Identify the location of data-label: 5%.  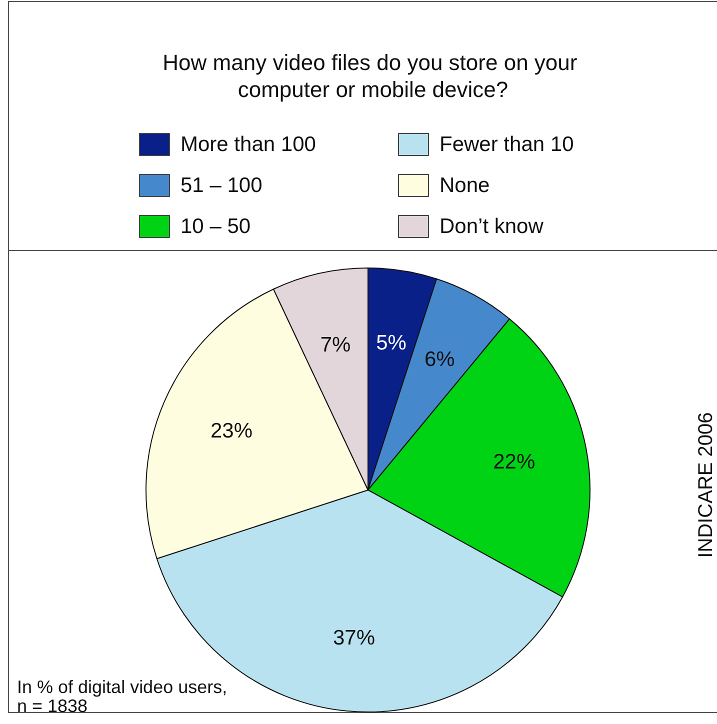
(391, 343).